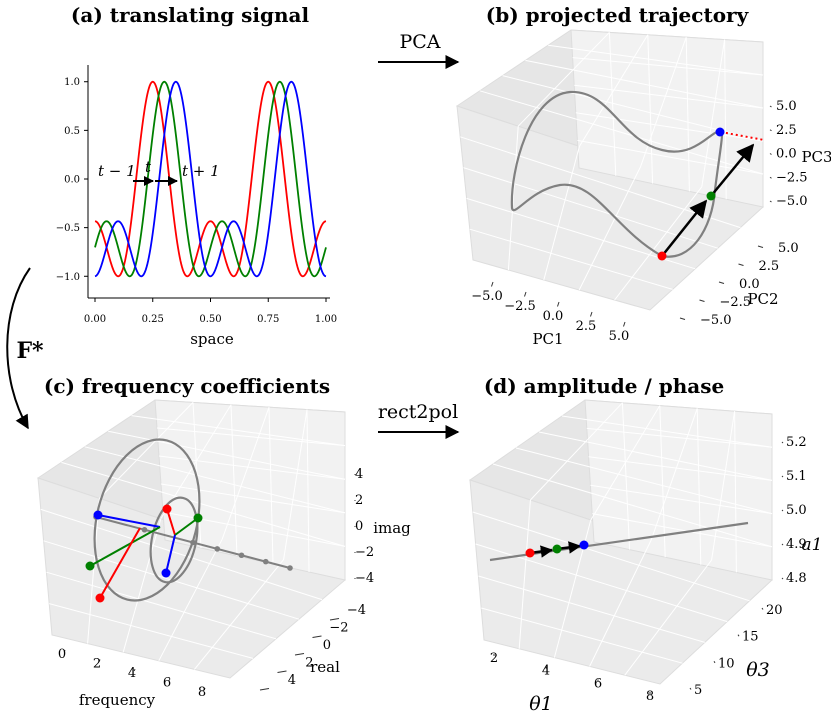 This screenshot has width=831, height=719. I want to click on panel-a-series-line, so click(210, 179).